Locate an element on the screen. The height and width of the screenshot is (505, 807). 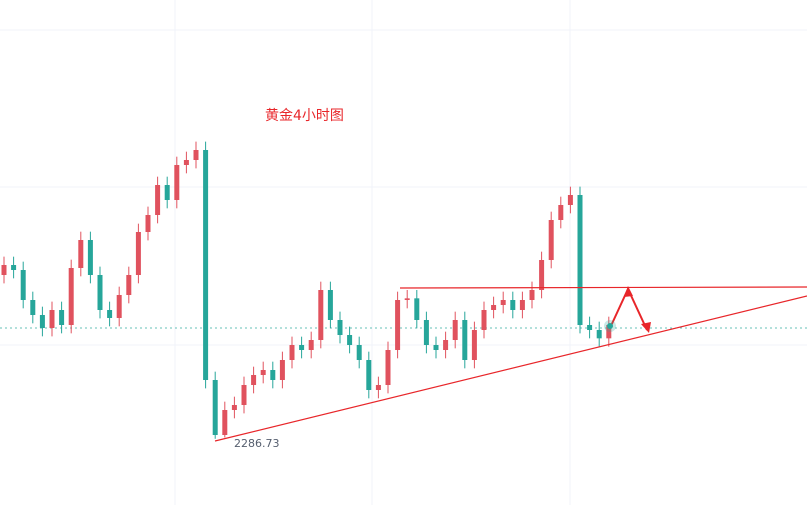
resistance-line is located at coordinates (603, 287).